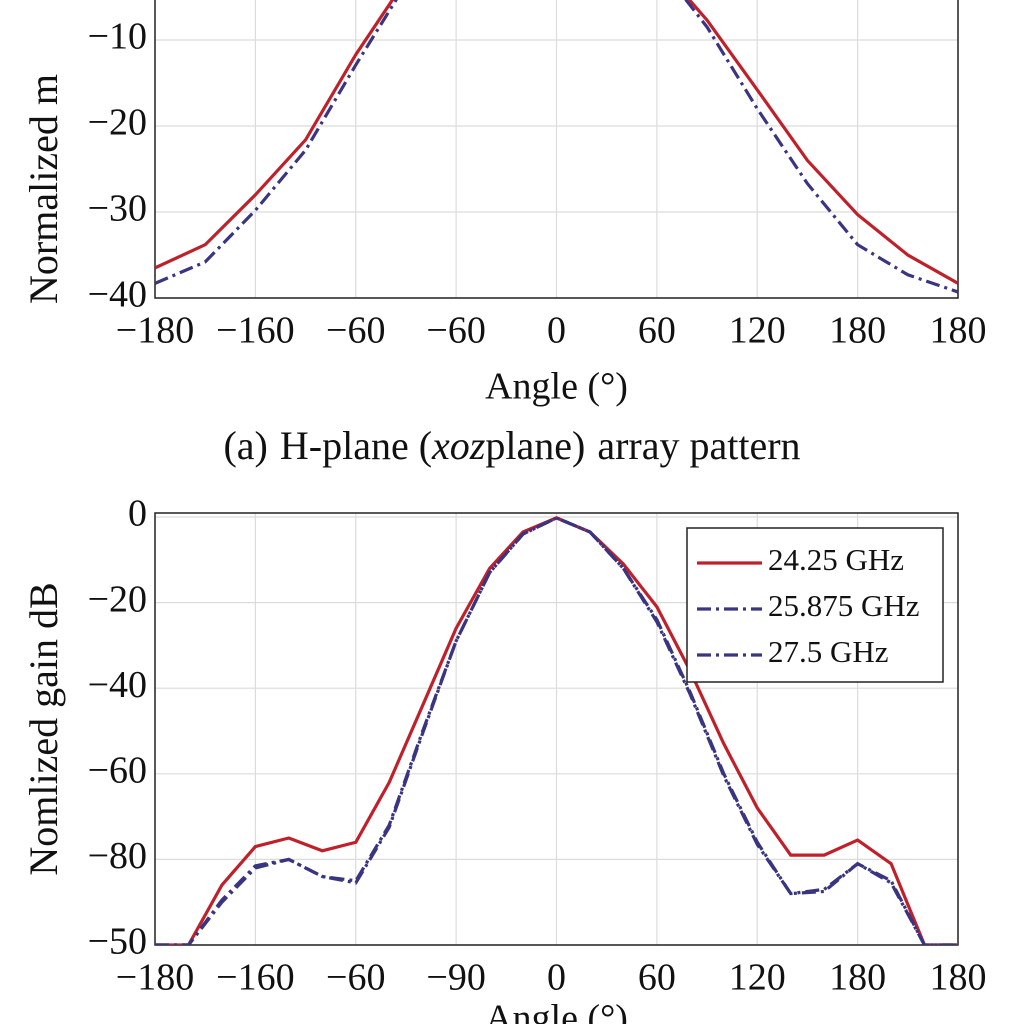  I want to click on caption-part: plane), so click(535, 445).